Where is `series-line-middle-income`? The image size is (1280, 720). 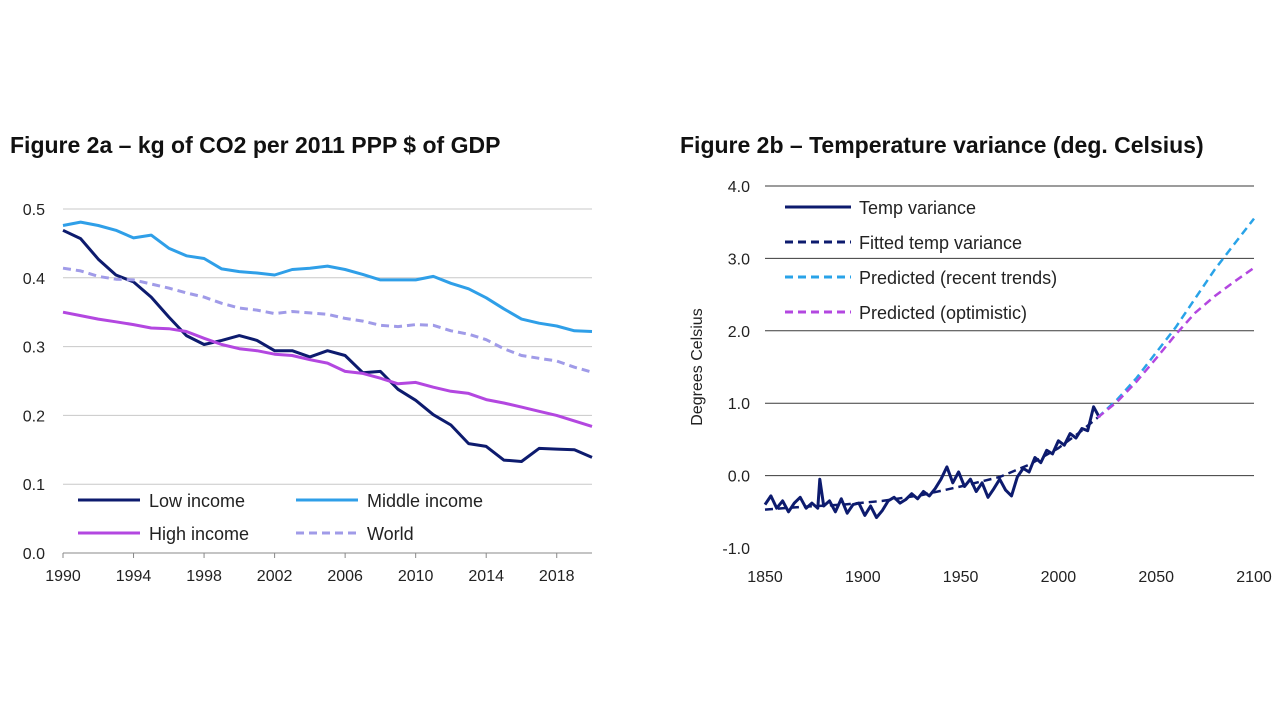 series-line-middle-income is located at coordinates (327, 276).